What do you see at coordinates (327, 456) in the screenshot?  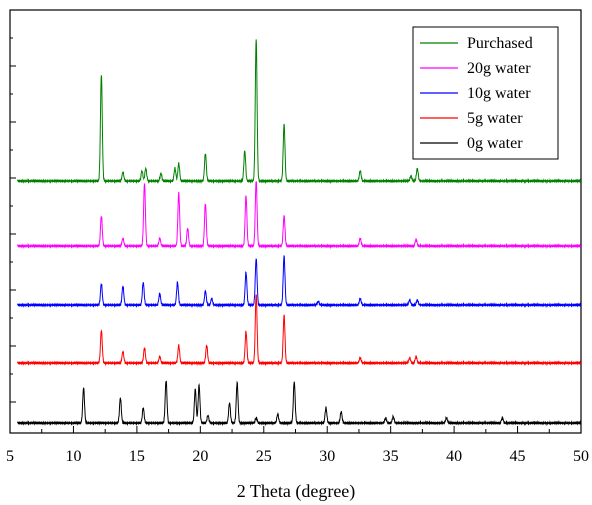 I see `x-tick-label: 30` at bounding box center [327, 456].